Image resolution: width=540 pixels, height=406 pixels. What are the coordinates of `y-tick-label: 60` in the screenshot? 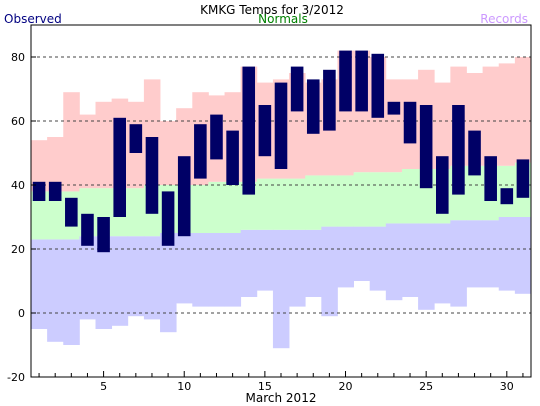 It's located at (18, 121).